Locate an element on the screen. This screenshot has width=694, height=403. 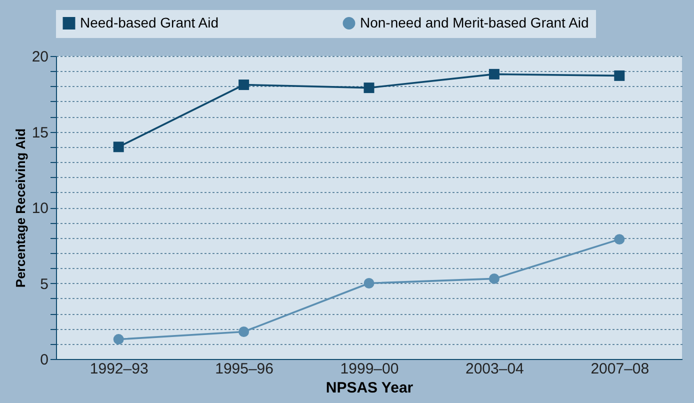
y-tick-label: 10 is located at coordinates (40, 208).